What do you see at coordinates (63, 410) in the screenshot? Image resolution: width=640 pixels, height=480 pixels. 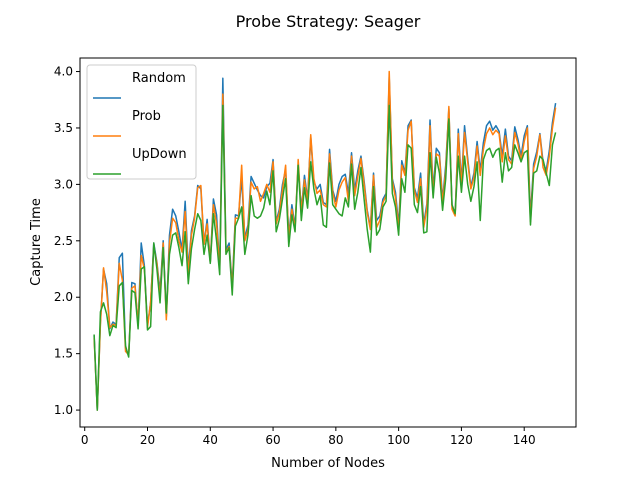 I see `y-tick-label: 1.0` at bounding box center [63, 410].